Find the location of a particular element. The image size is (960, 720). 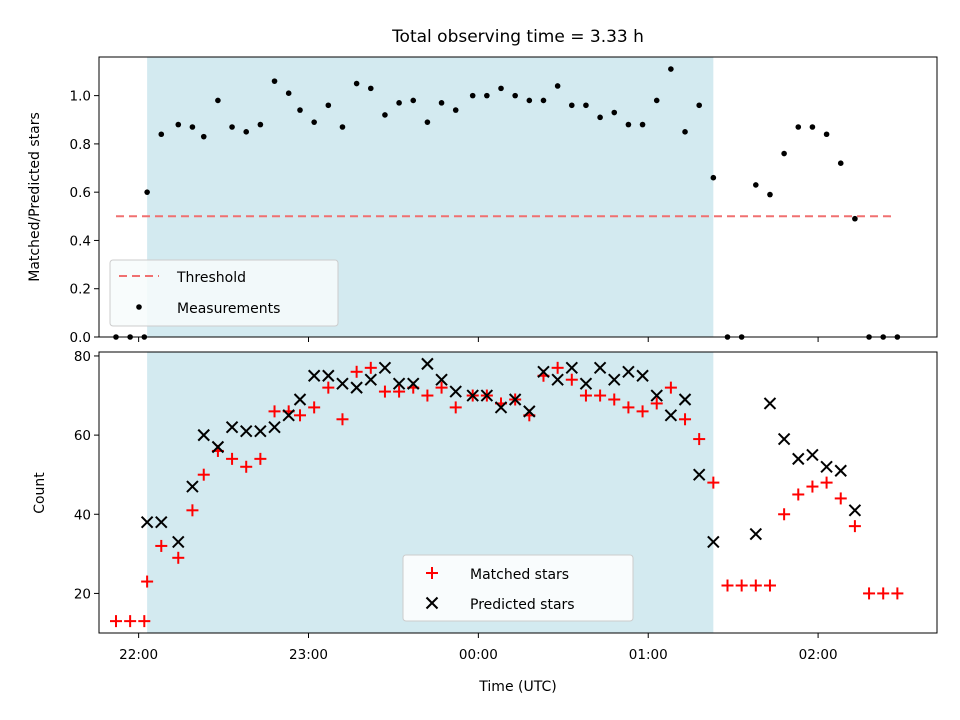

count-y-ticks: 20 40 60 80 is located at coordinates (86, 475).